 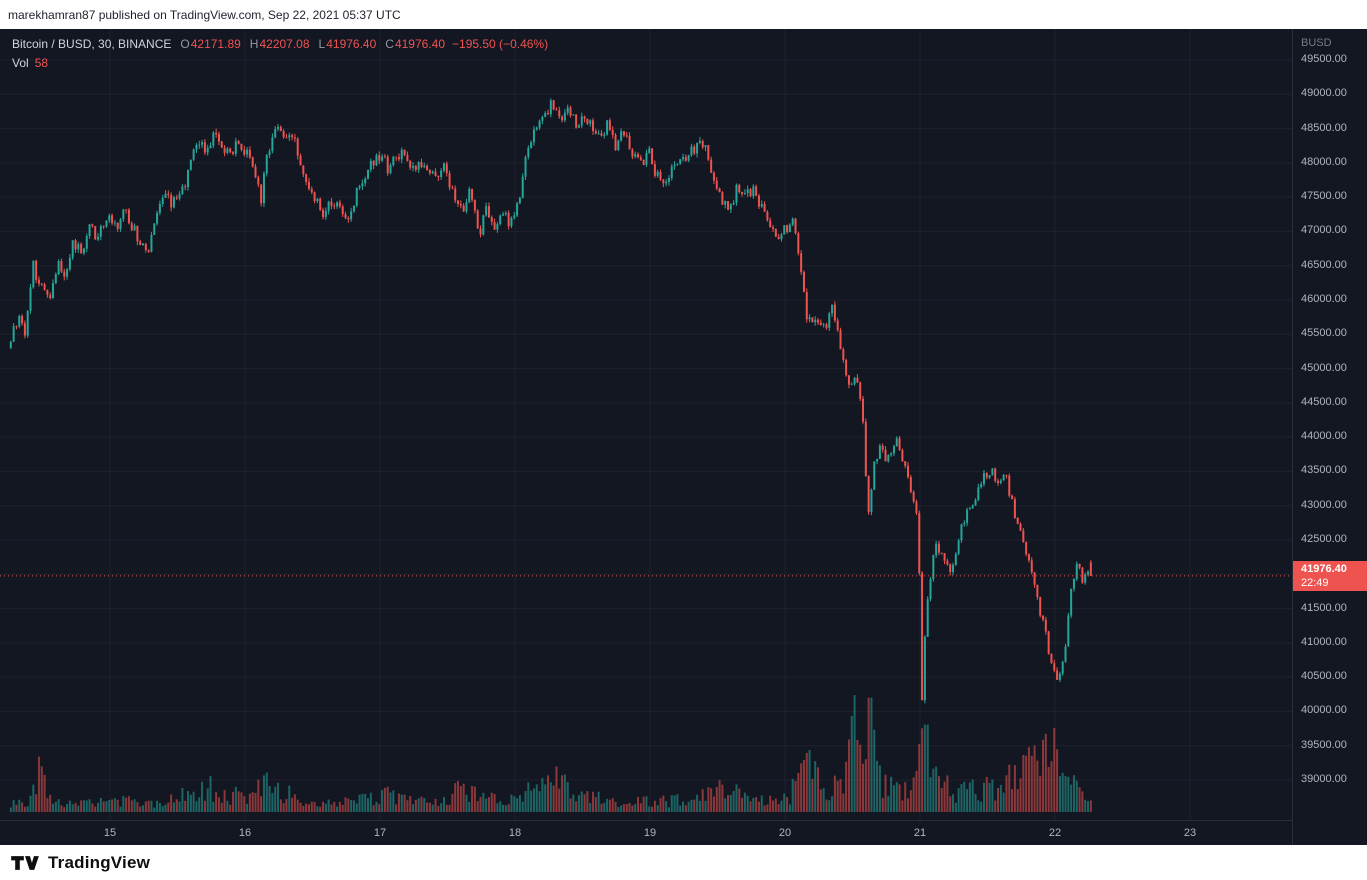 I want to click on last-price-tag: 41976.40 22:49, so click(x=1330, y=575).